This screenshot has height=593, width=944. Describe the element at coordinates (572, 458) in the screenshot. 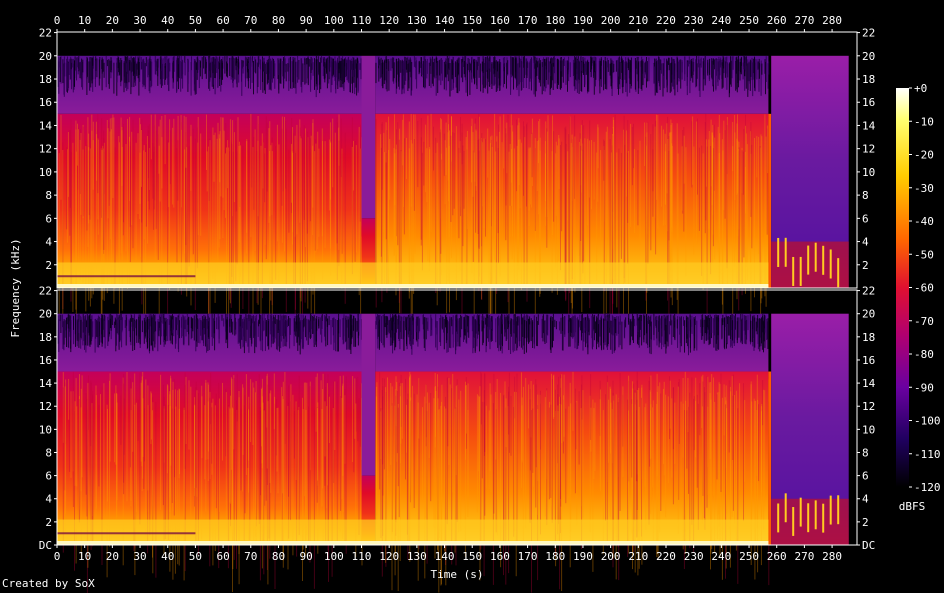

I see `content-band` at that location.